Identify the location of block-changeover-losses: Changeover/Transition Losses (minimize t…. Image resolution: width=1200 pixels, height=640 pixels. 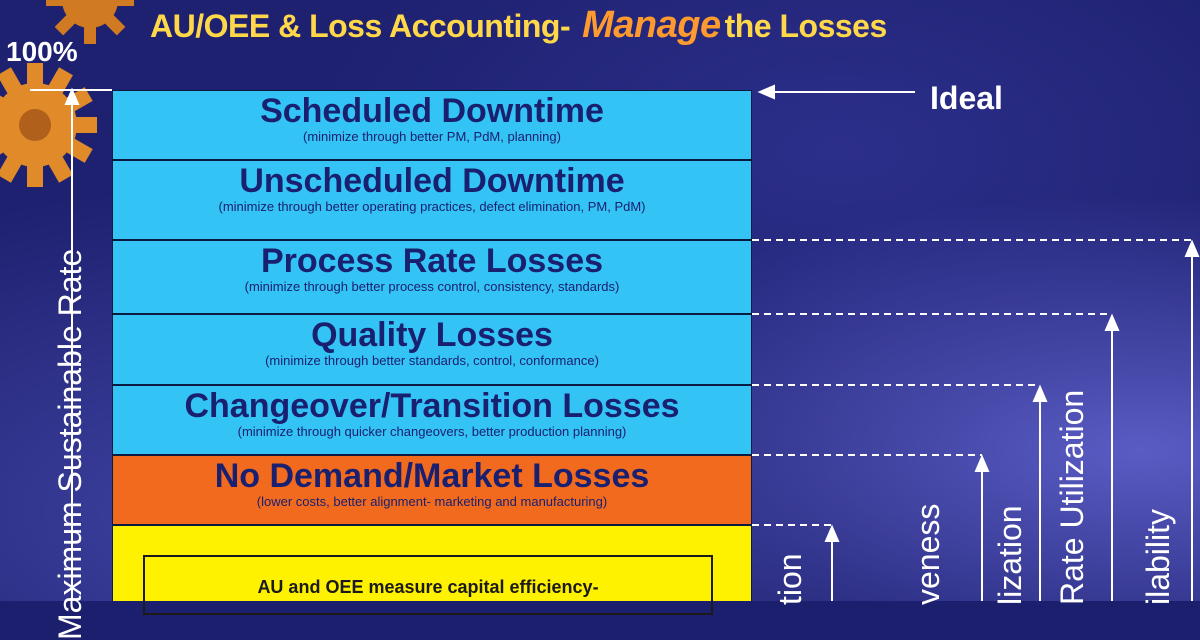
(432, 420).